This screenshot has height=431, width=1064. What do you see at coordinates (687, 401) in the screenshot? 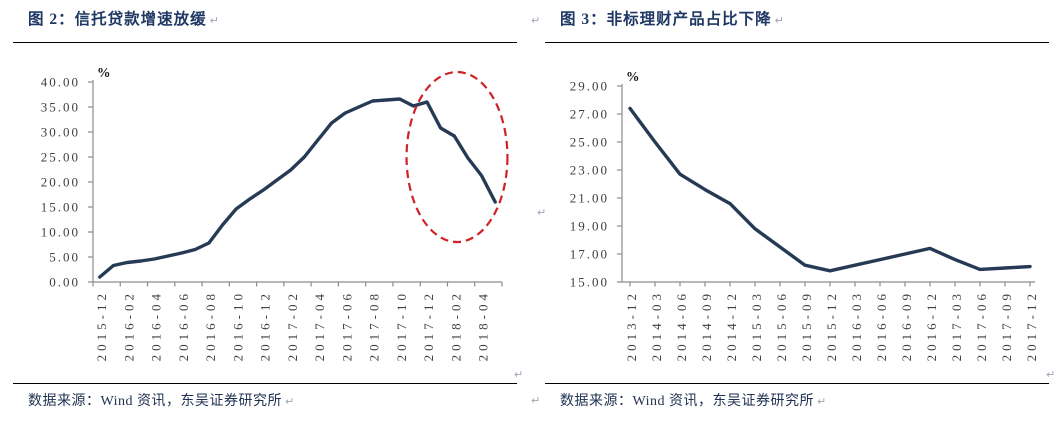
I see `figure-3-source-text: 数据来源：Wind 资讯，东吴证券研究所` at bounding box center [687, 401].